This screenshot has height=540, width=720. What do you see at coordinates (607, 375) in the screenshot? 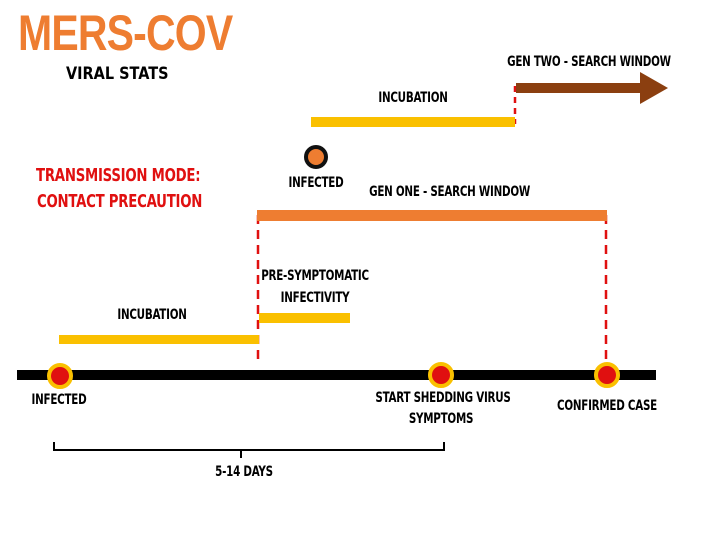
I see `confirmed-case-point` at bounding box center [607, 375].